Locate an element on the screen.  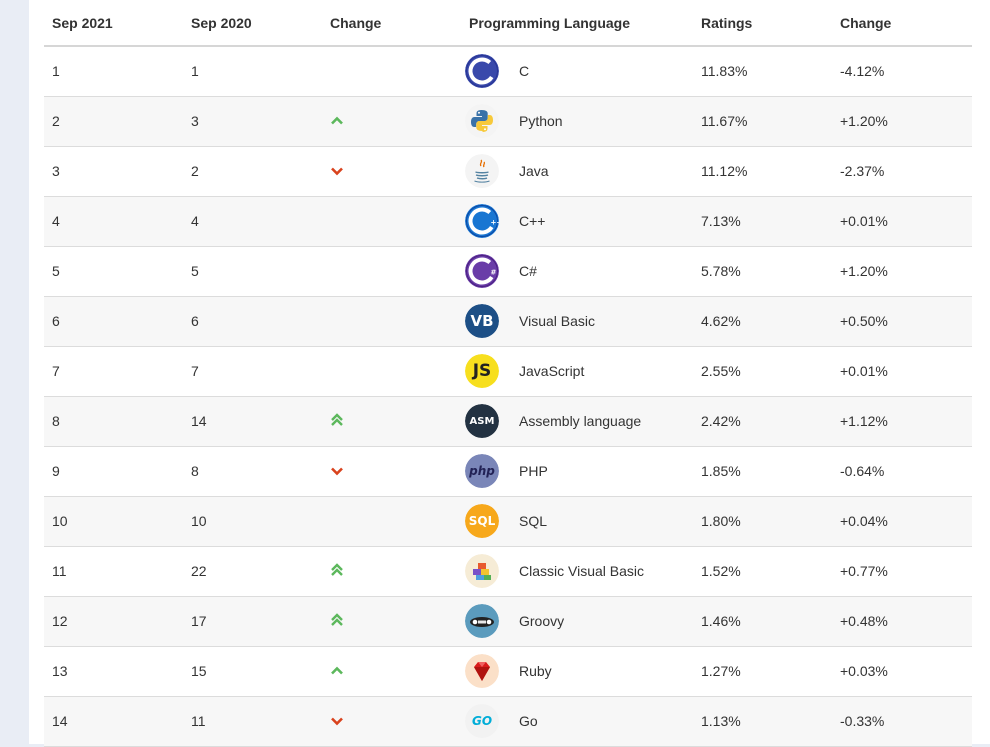
language-cell: php PHP is located at coordinates (577, 471).